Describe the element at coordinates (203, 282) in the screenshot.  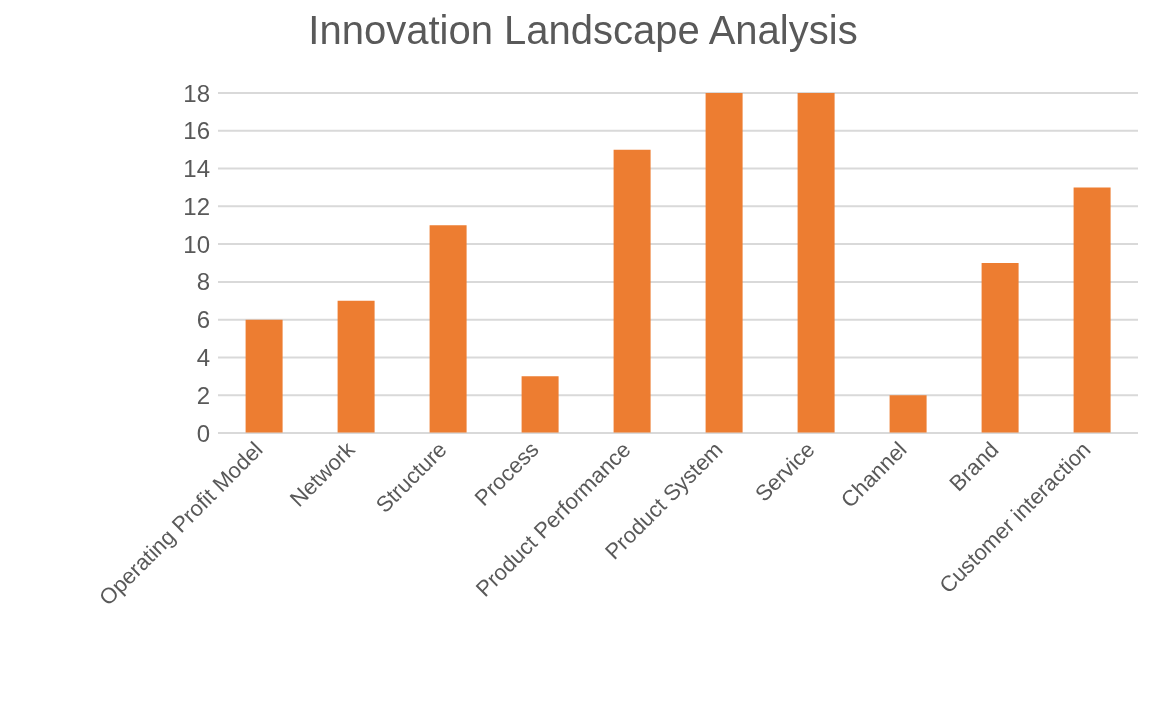
I see `y-tick-label: 8` at that location.